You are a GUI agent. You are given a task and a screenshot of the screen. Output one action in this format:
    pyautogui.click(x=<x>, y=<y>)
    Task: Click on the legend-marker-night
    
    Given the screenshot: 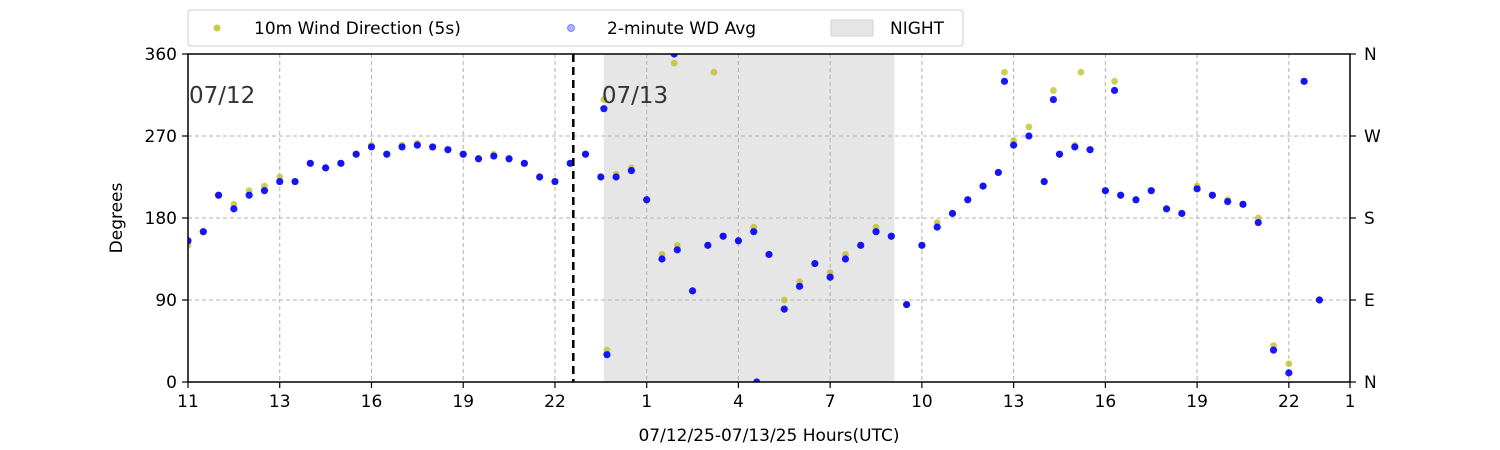 What is the action you would take?
    pyautogui.click(x=852, y=28)
    